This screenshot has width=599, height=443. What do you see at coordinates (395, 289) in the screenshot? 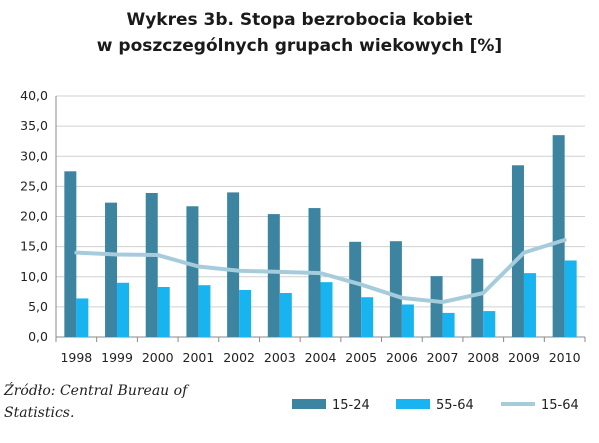
I see `bar-15-24-2006` at bounding box center [395, 289].